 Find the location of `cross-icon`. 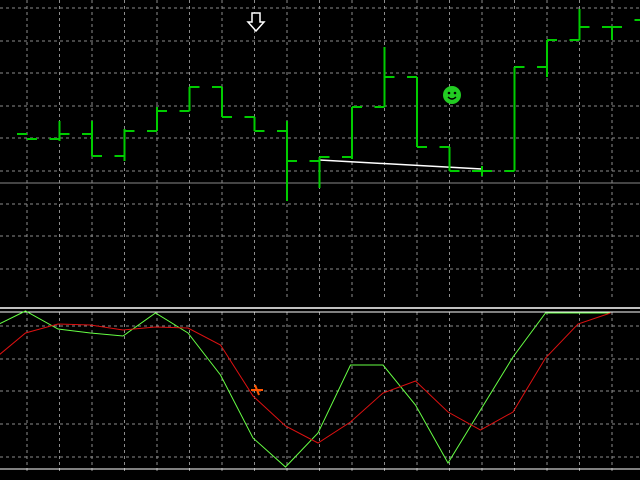

cross-icon is located at coordinates (257, 390).